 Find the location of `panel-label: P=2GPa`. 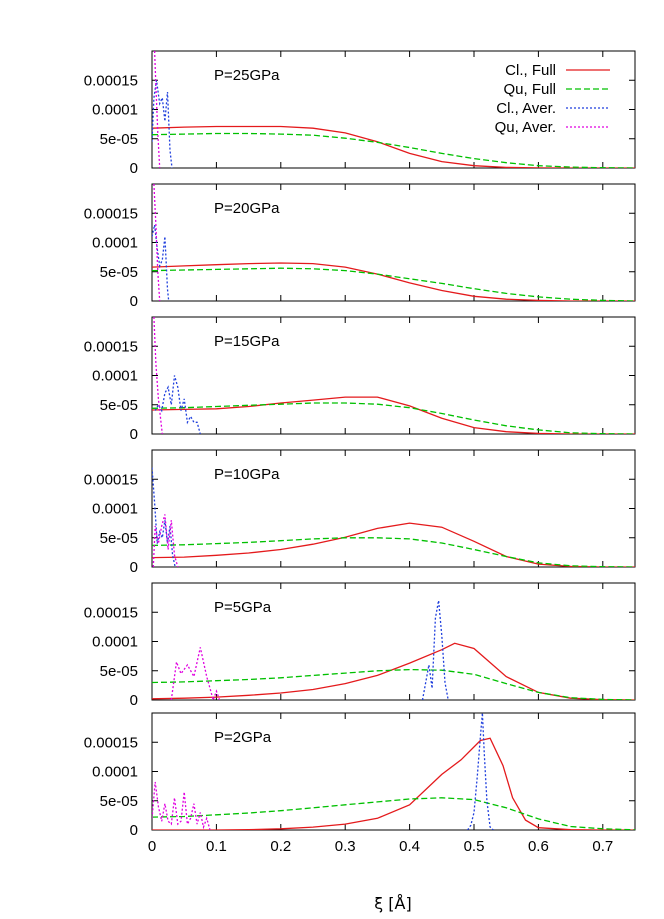

panel-label: P=2GPa is located at coordinates (243, 737).